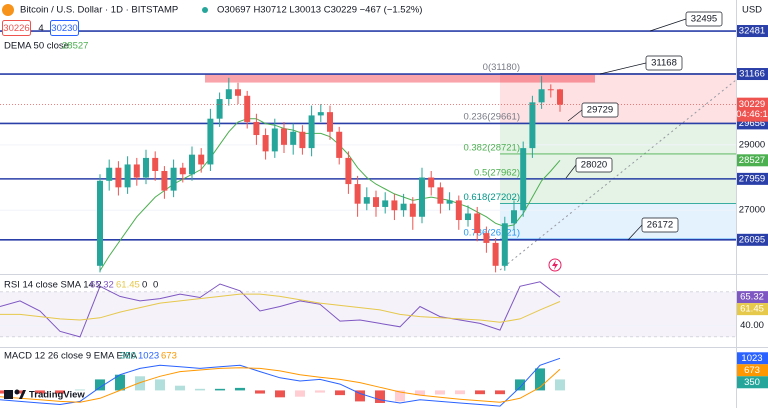 The height and width of the screenshot is (408, 768). I want to click on buy-button, so click(64, 28).